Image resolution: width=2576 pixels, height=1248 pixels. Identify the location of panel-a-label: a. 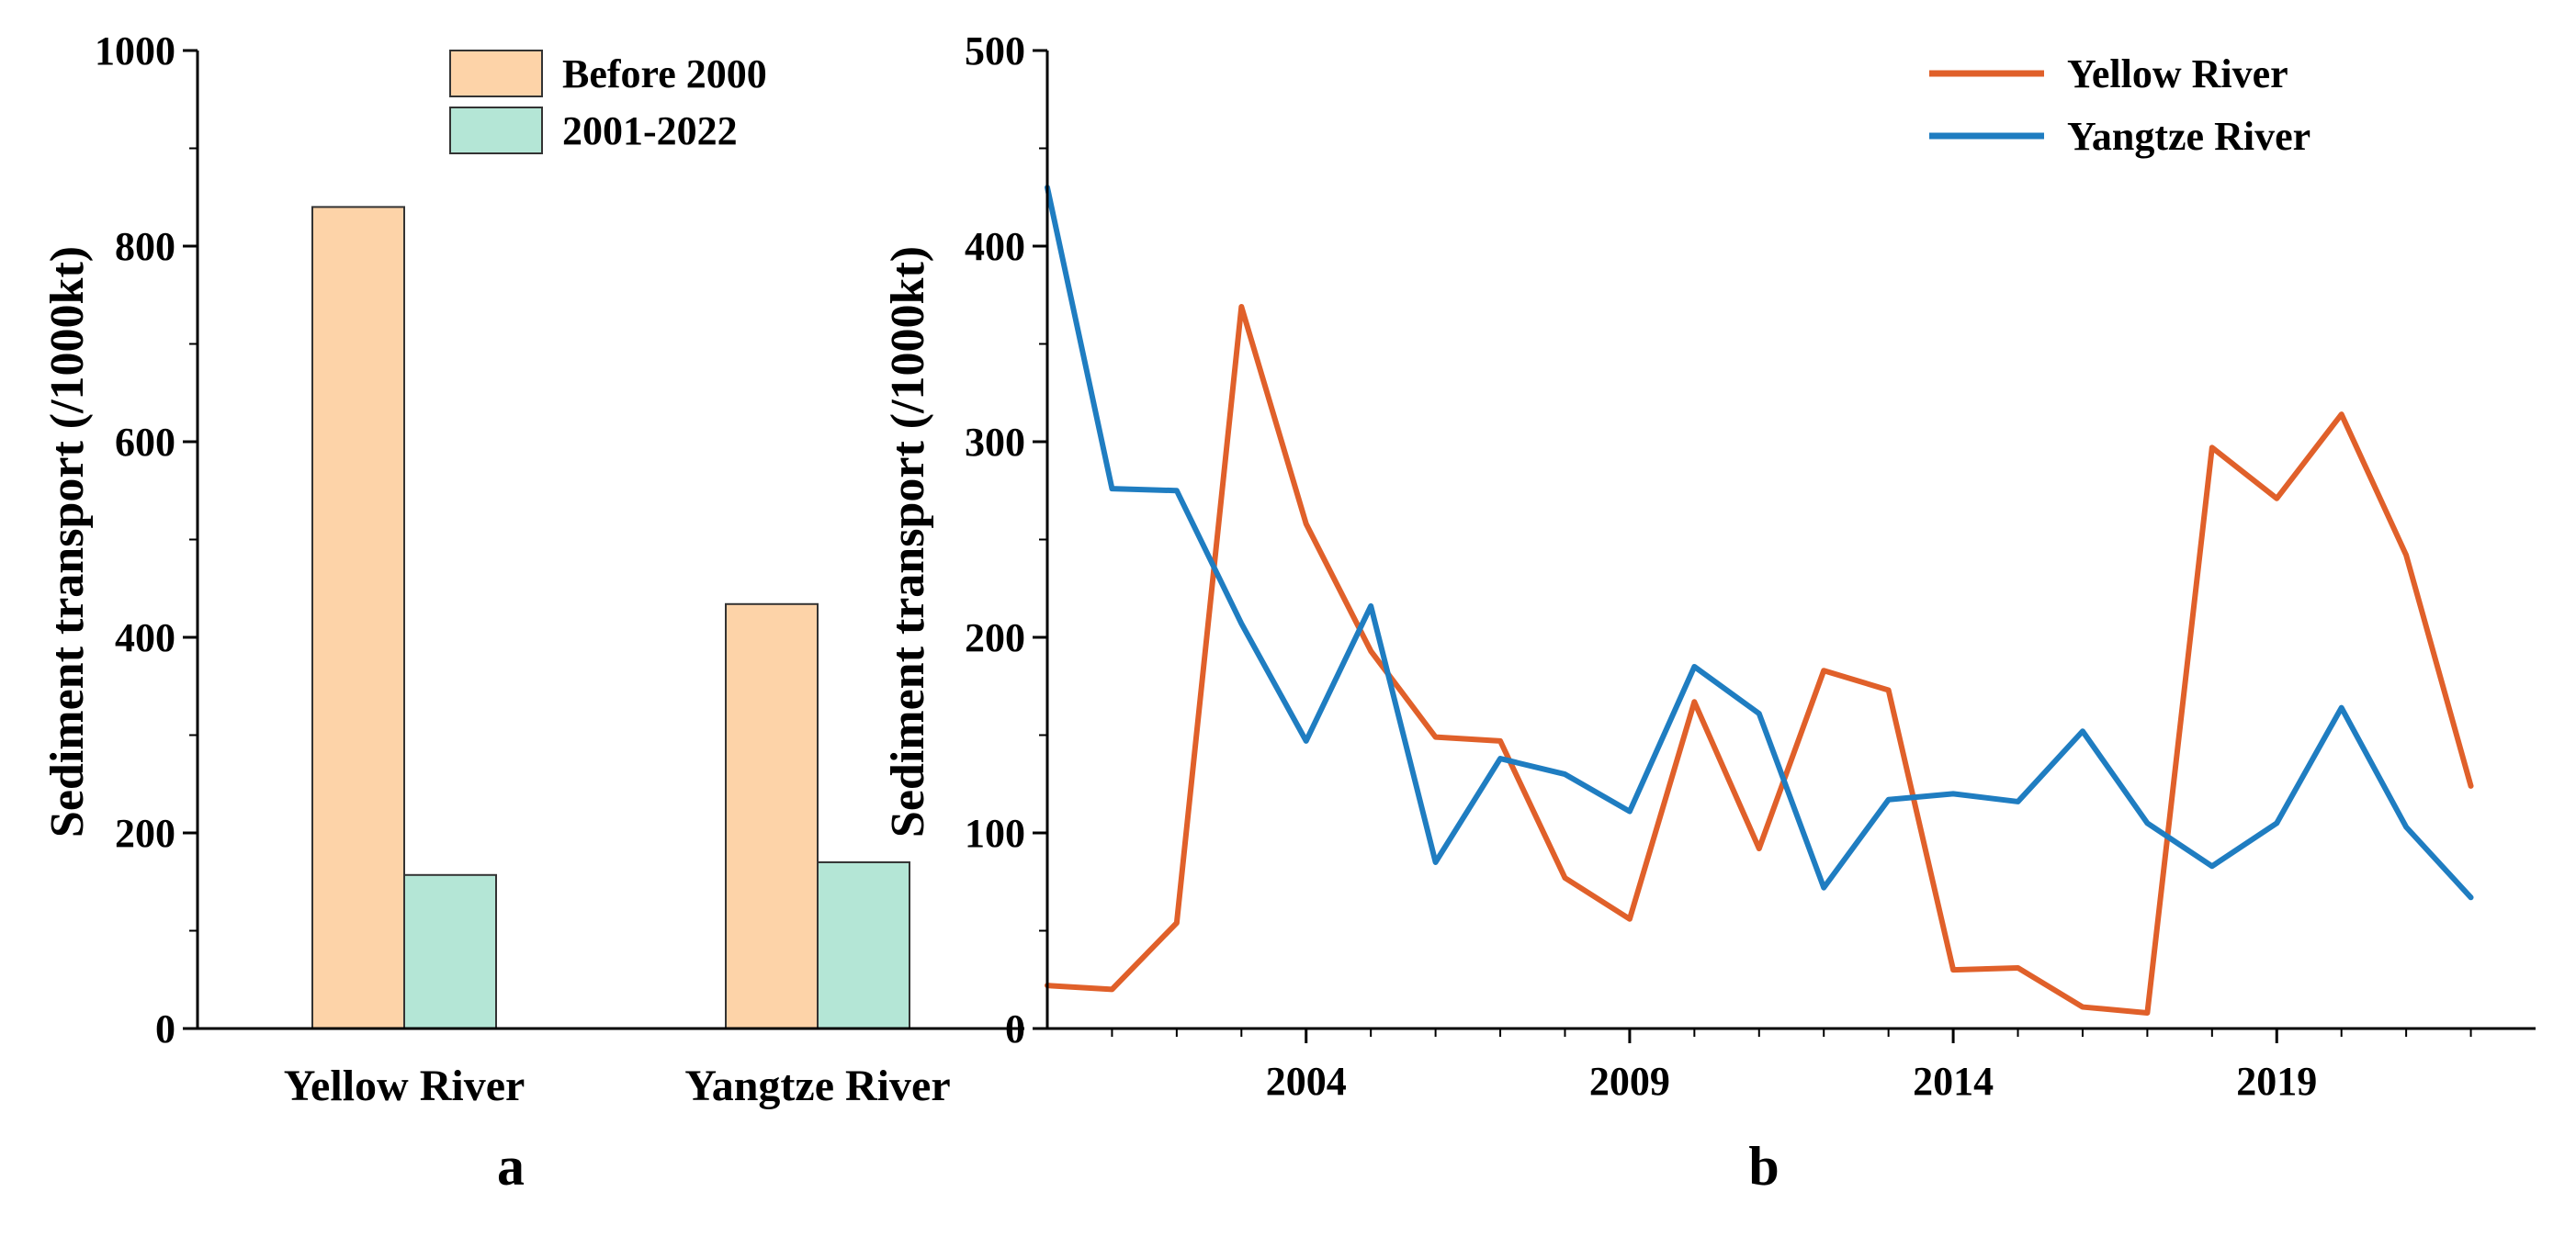
(511, 1166).